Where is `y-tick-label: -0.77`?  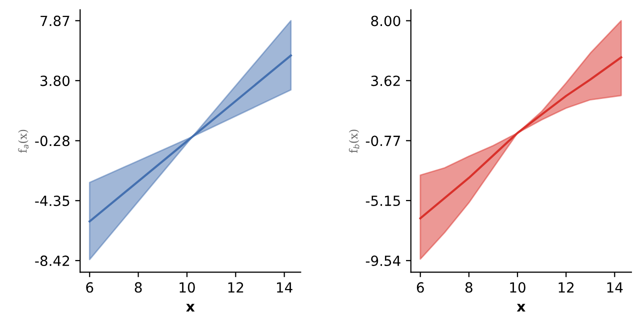 y-tick-label: -0.77 is located at coordinates (383, 141).